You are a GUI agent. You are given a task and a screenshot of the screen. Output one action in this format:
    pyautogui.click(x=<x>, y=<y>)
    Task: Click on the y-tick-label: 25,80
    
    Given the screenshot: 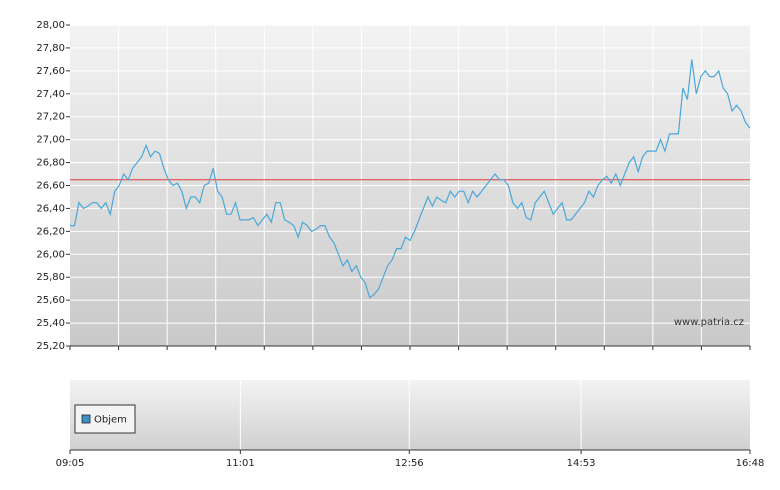 What is the action you would take?
    pyautogui.click(x=50, y=277)
    